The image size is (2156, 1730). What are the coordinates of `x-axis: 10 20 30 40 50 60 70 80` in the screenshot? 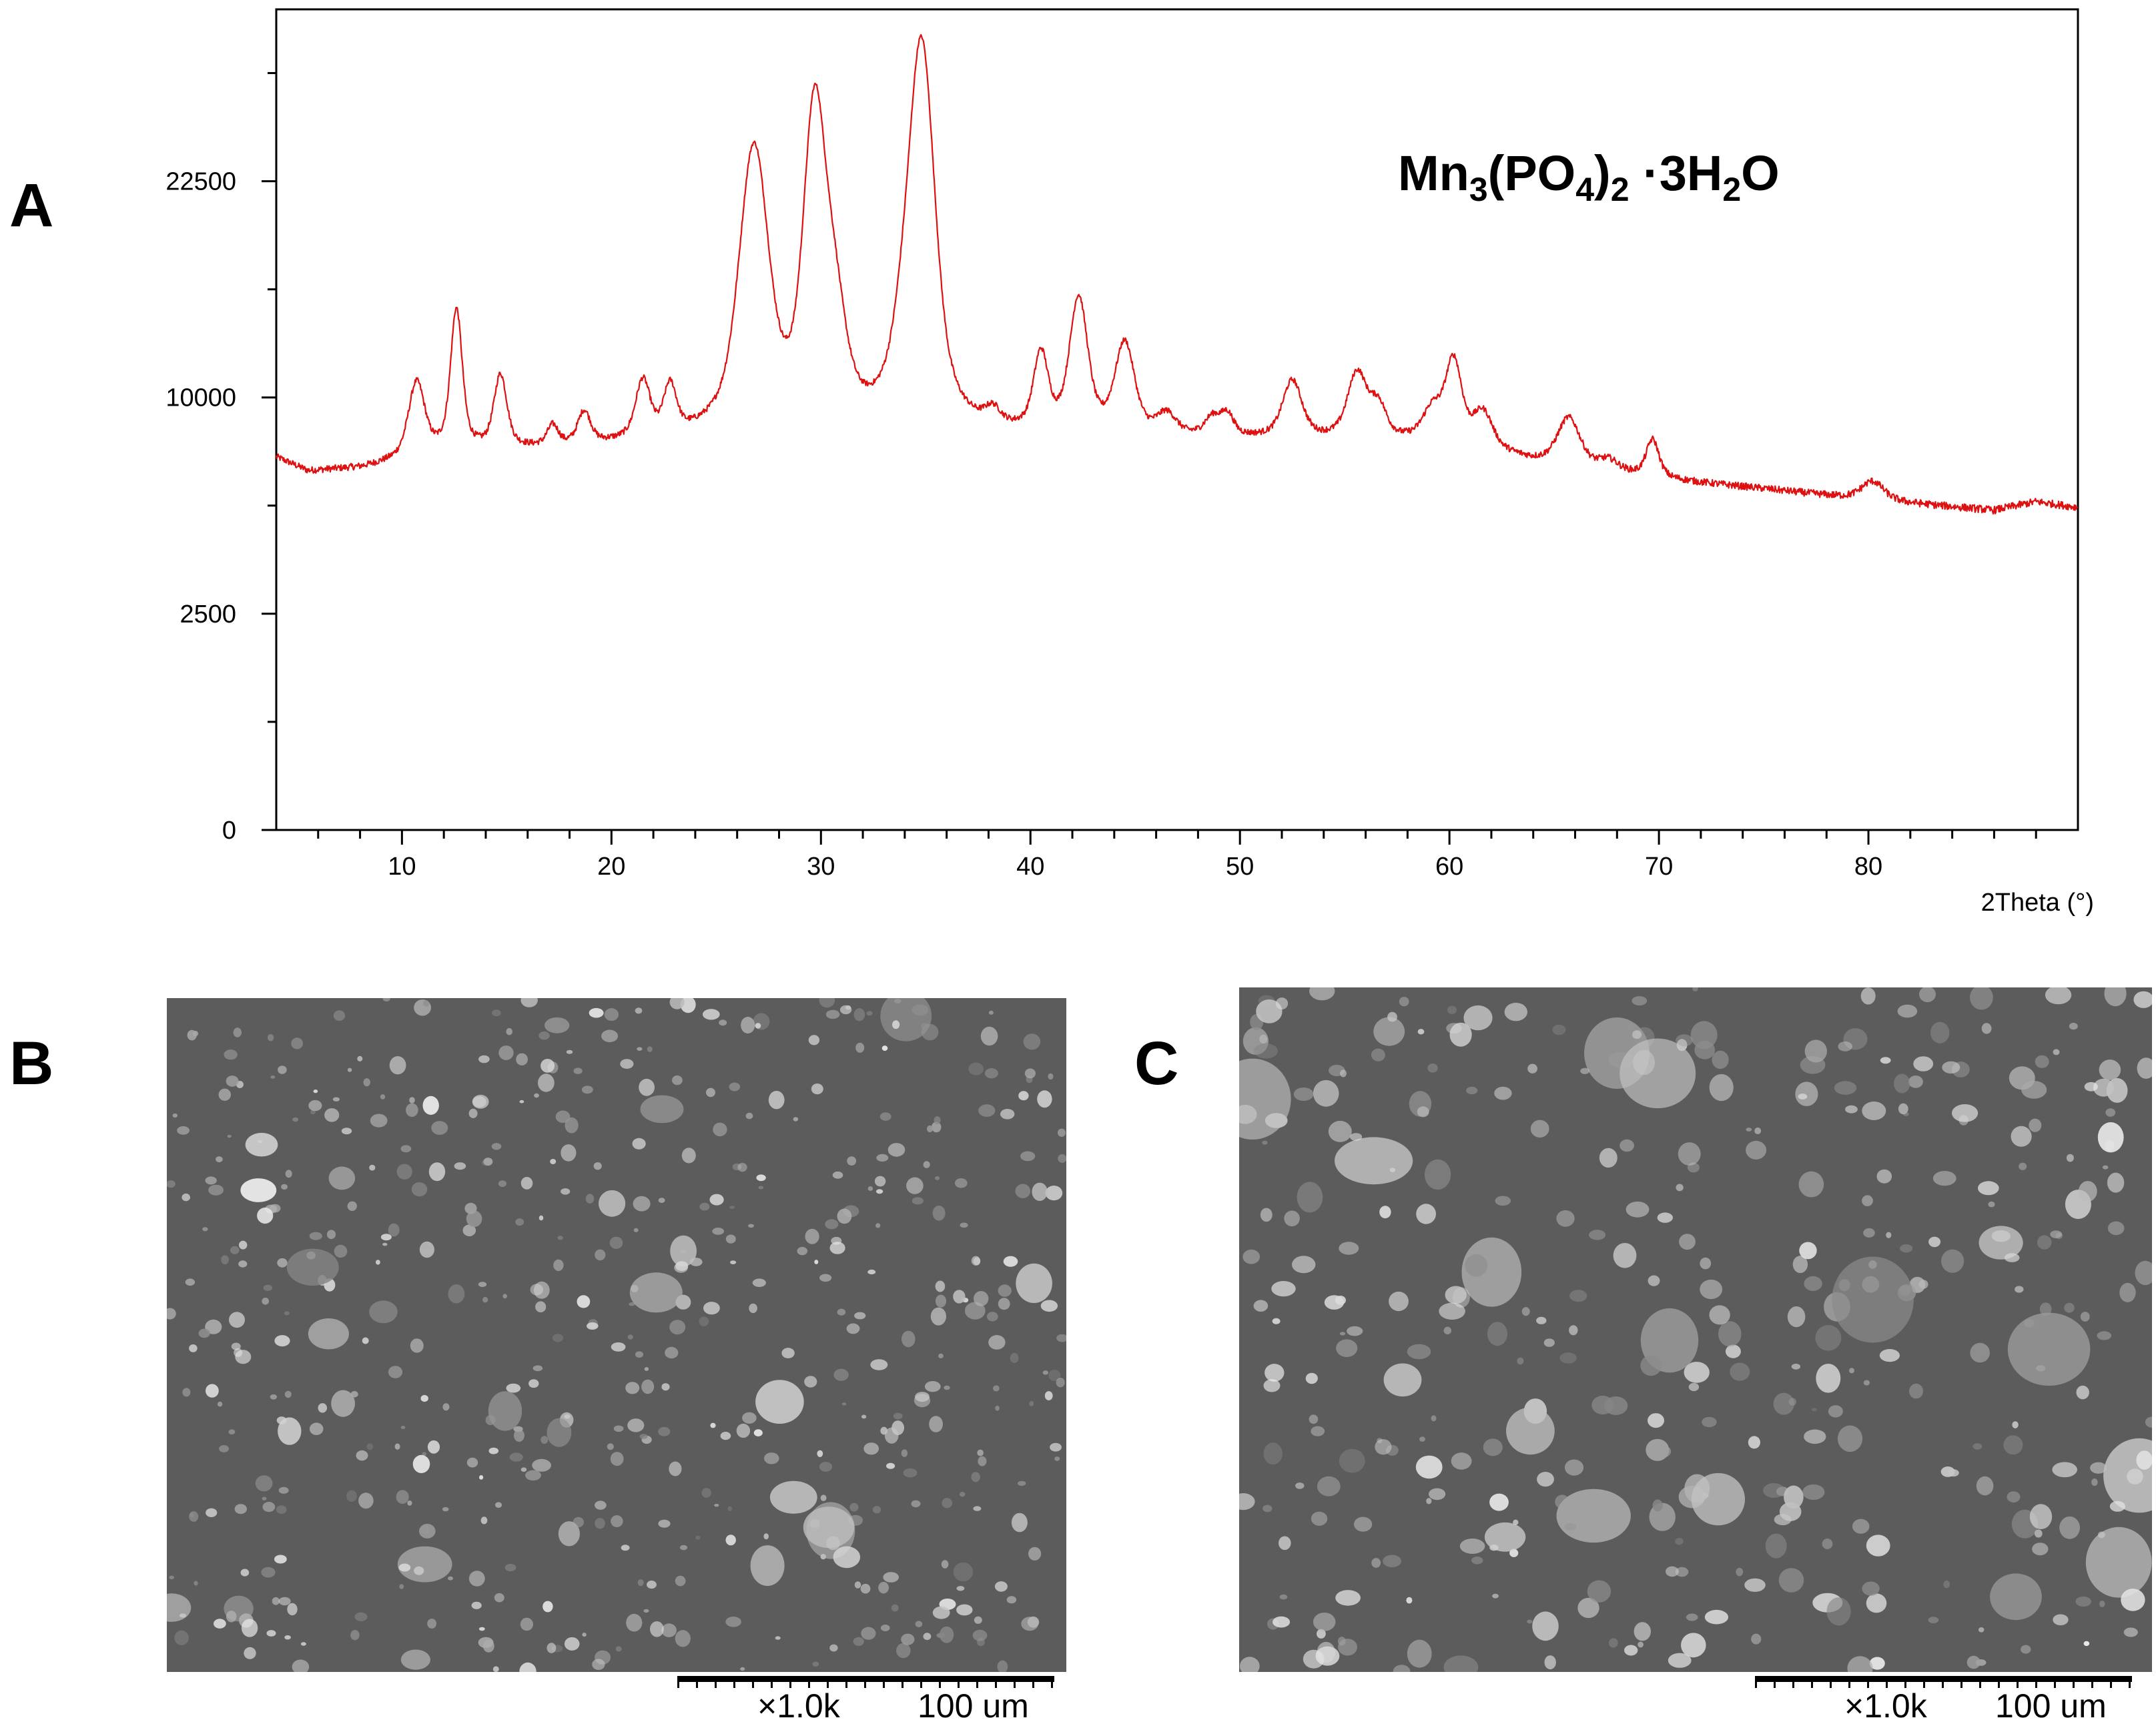 It's located at (1177, 855).